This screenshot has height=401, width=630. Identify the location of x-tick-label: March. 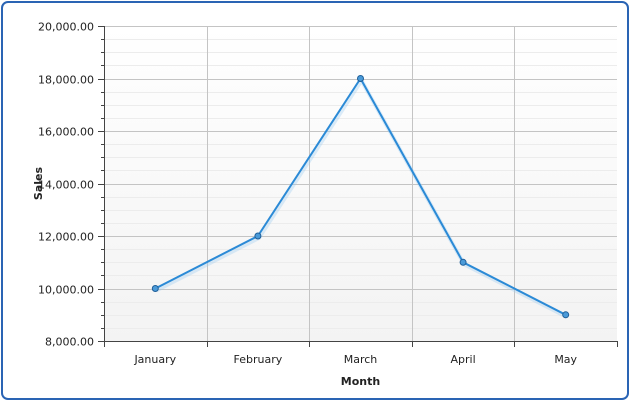
(361, 359).